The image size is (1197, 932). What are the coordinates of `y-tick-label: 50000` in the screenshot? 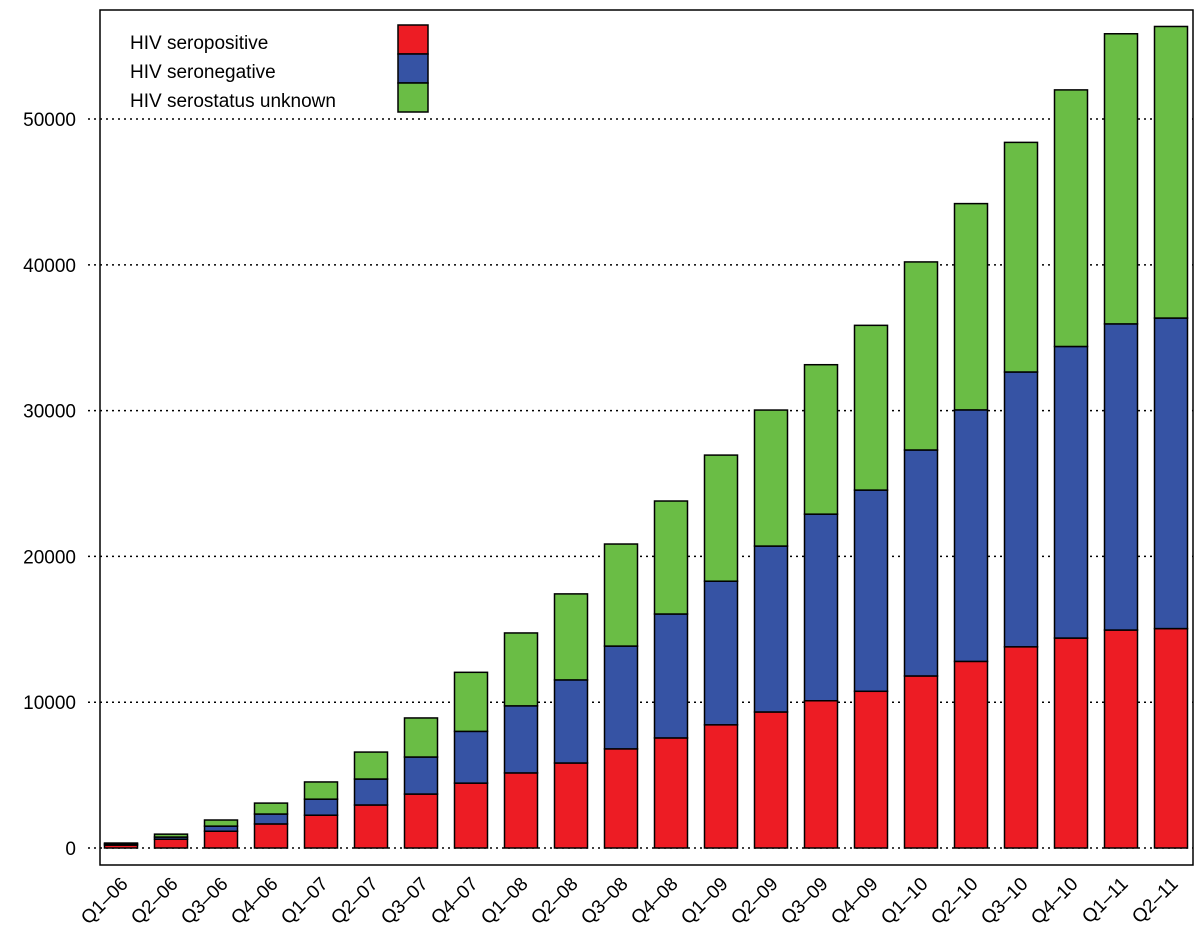 It's located at (49, 120).